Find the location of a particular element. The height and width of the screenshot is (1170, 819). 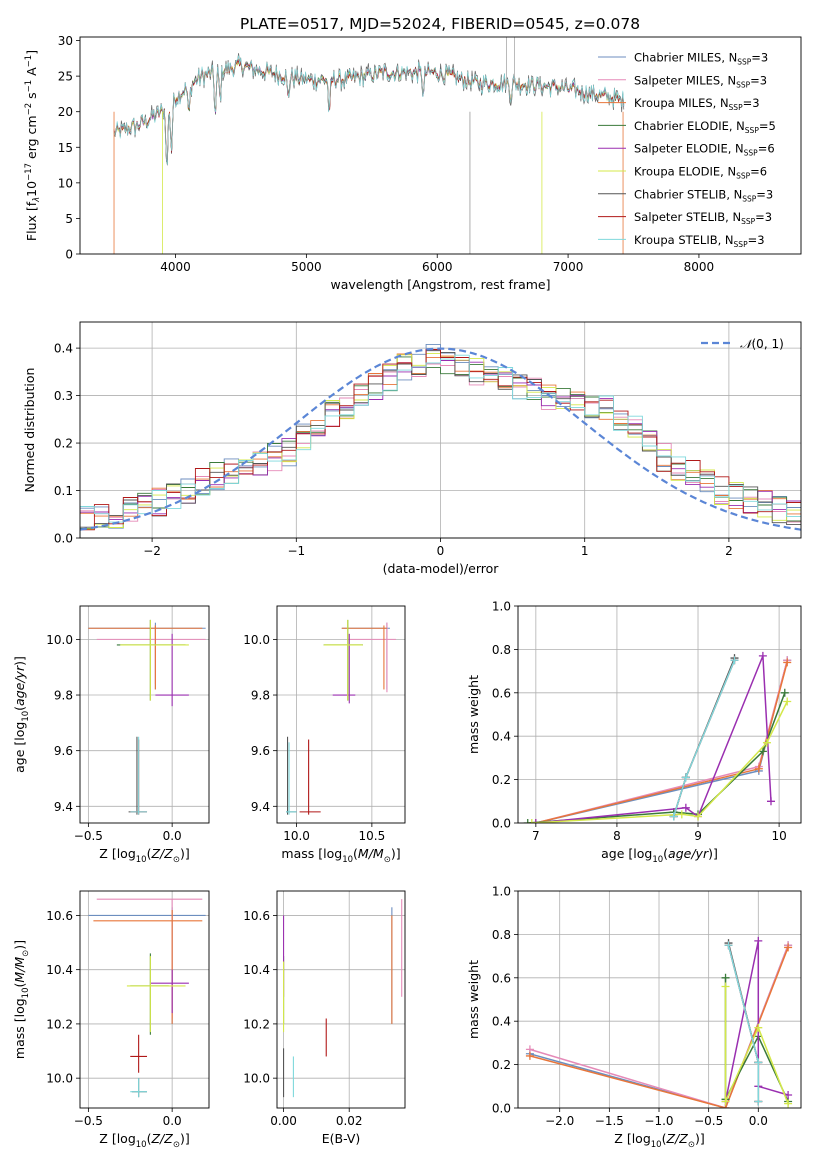

y-tick-label: 9.4 is located at coordinates (260, 807).